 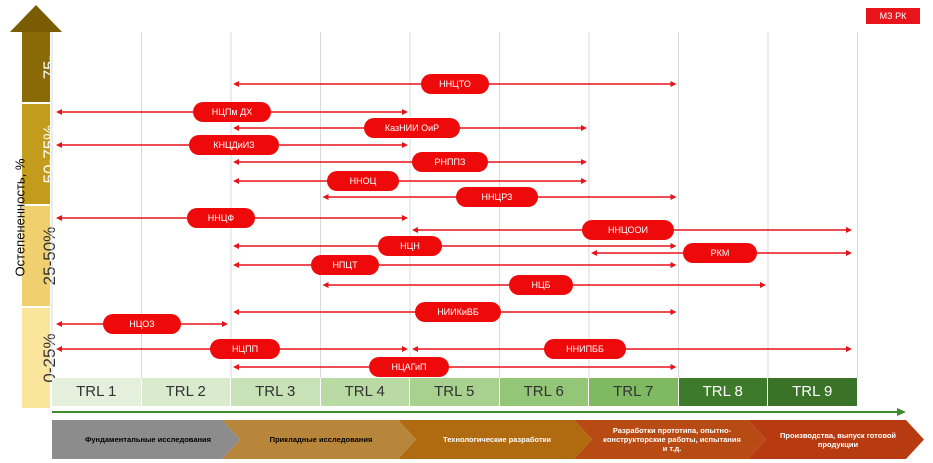 I want to click on stage-chevron: Фундаментальные исследования, so click(x=146, y=439).